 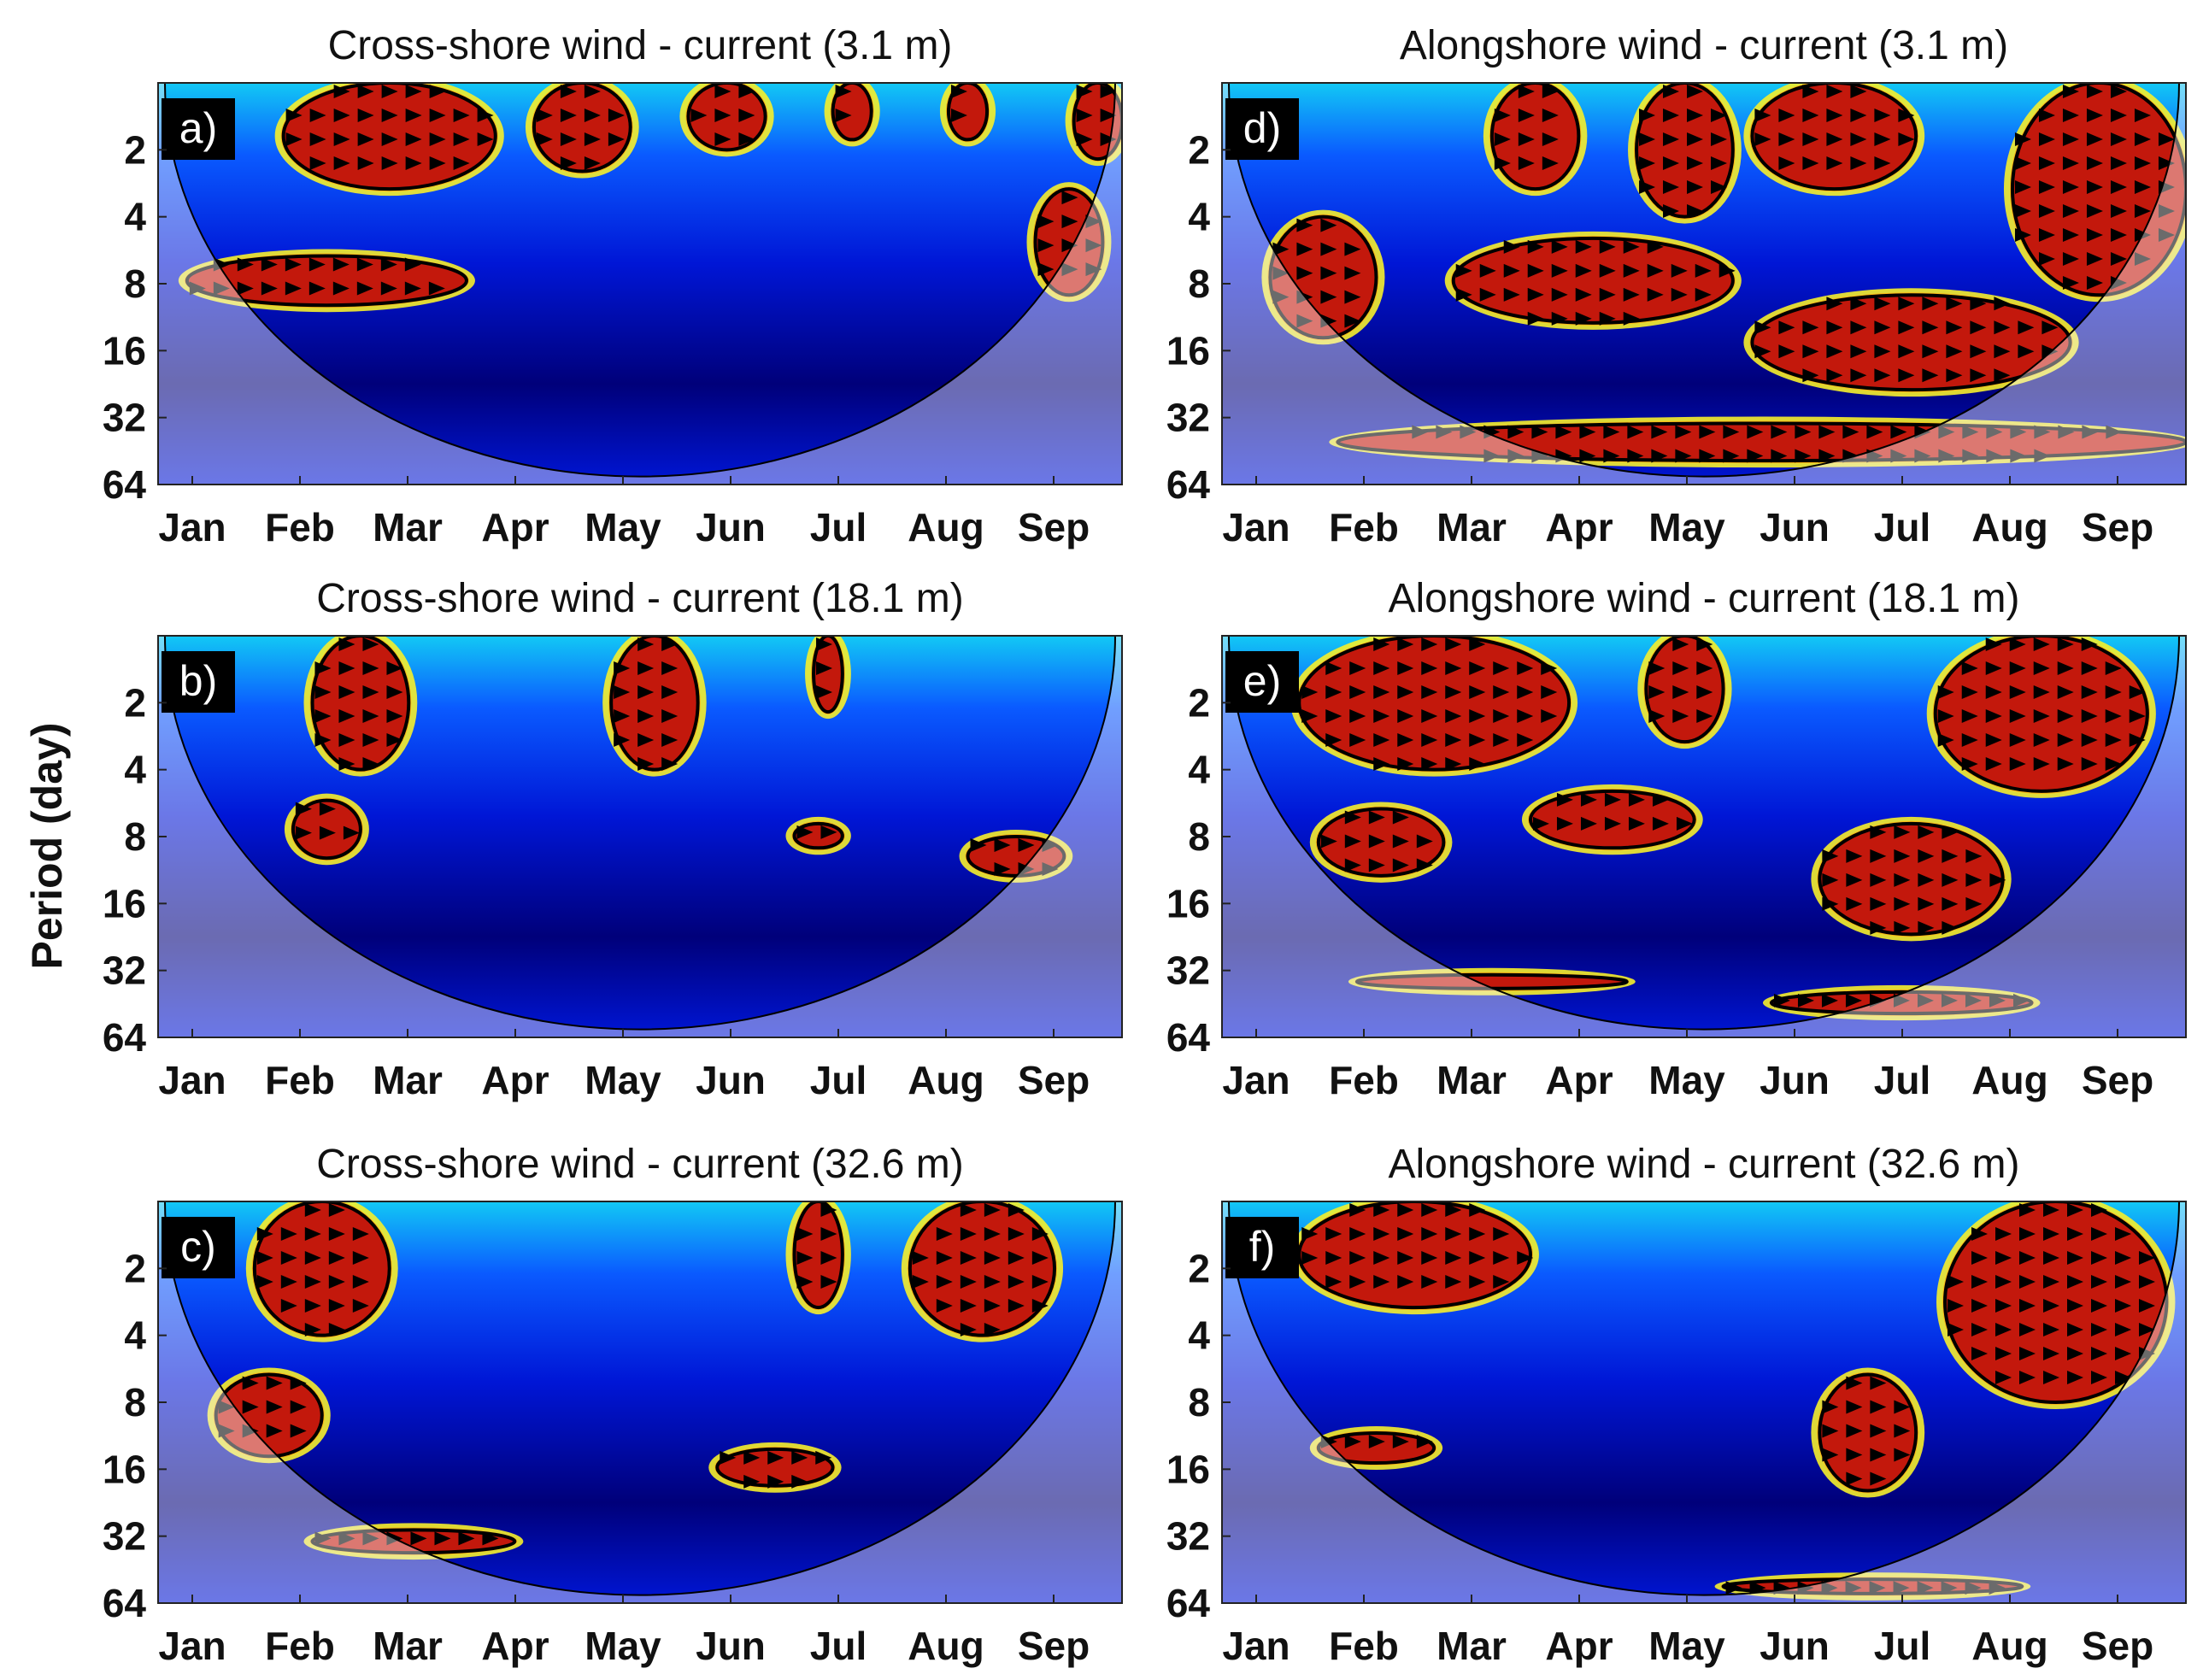 What do you see at coordinates (623, 1646) in the screenshot?
I see `x-tick-label: May` at bounding box center [623, 1646].